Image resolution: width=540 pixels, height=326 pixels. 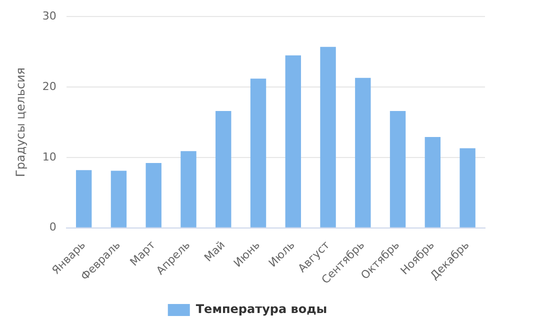 I want to click on y-tick-label: 30, so click(x=49, y=15).